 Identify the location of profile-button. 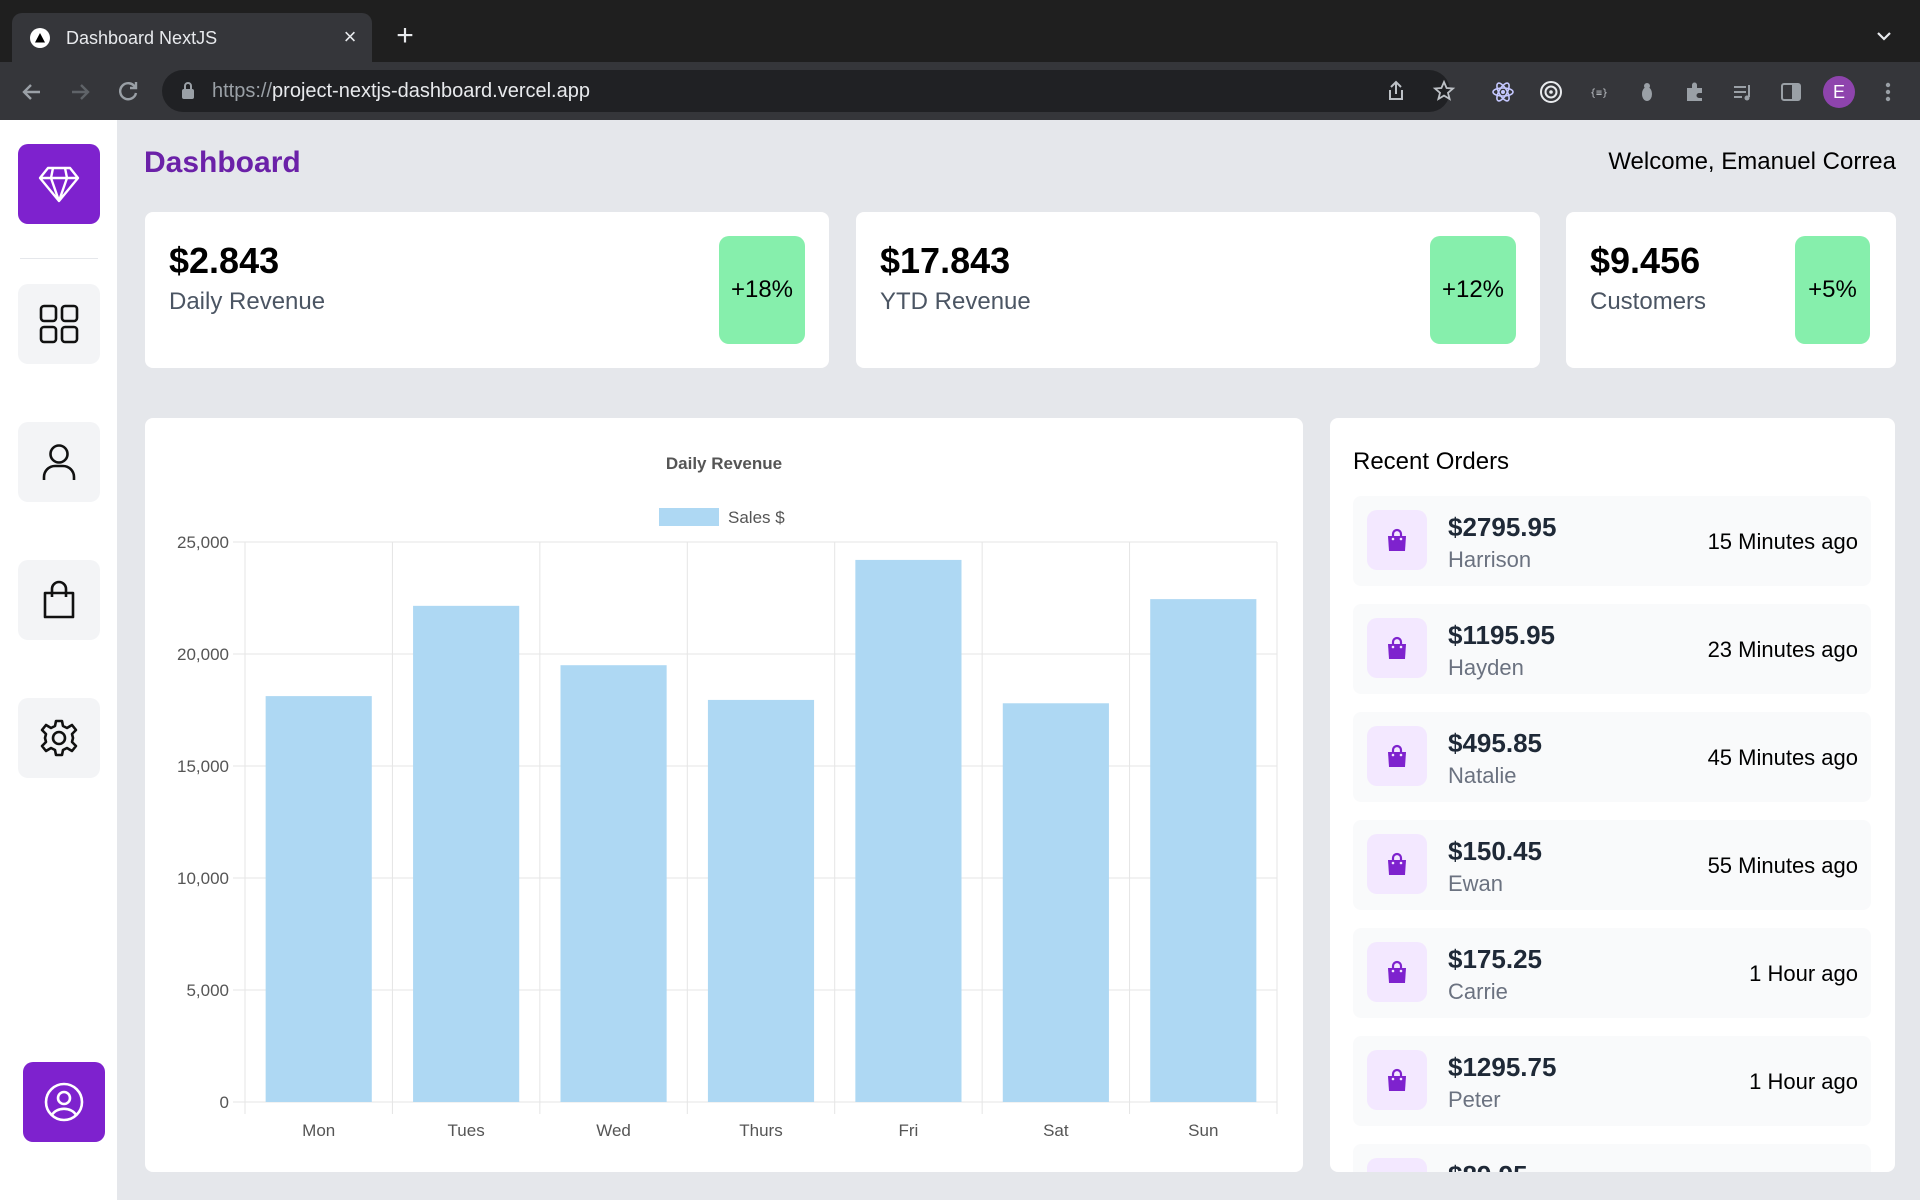
(64, 1102).